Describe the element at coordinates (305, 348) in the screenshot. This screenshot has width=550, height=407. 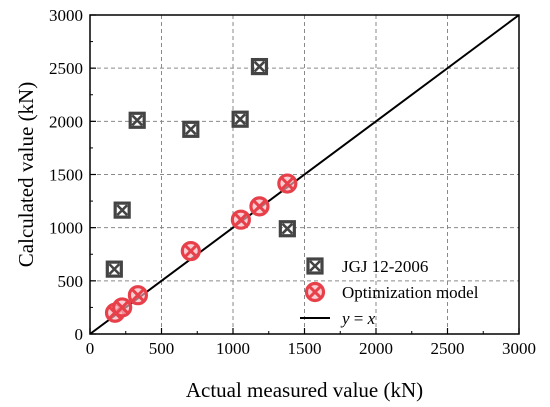
I see `x-tick-label-3: 1500` at that location.